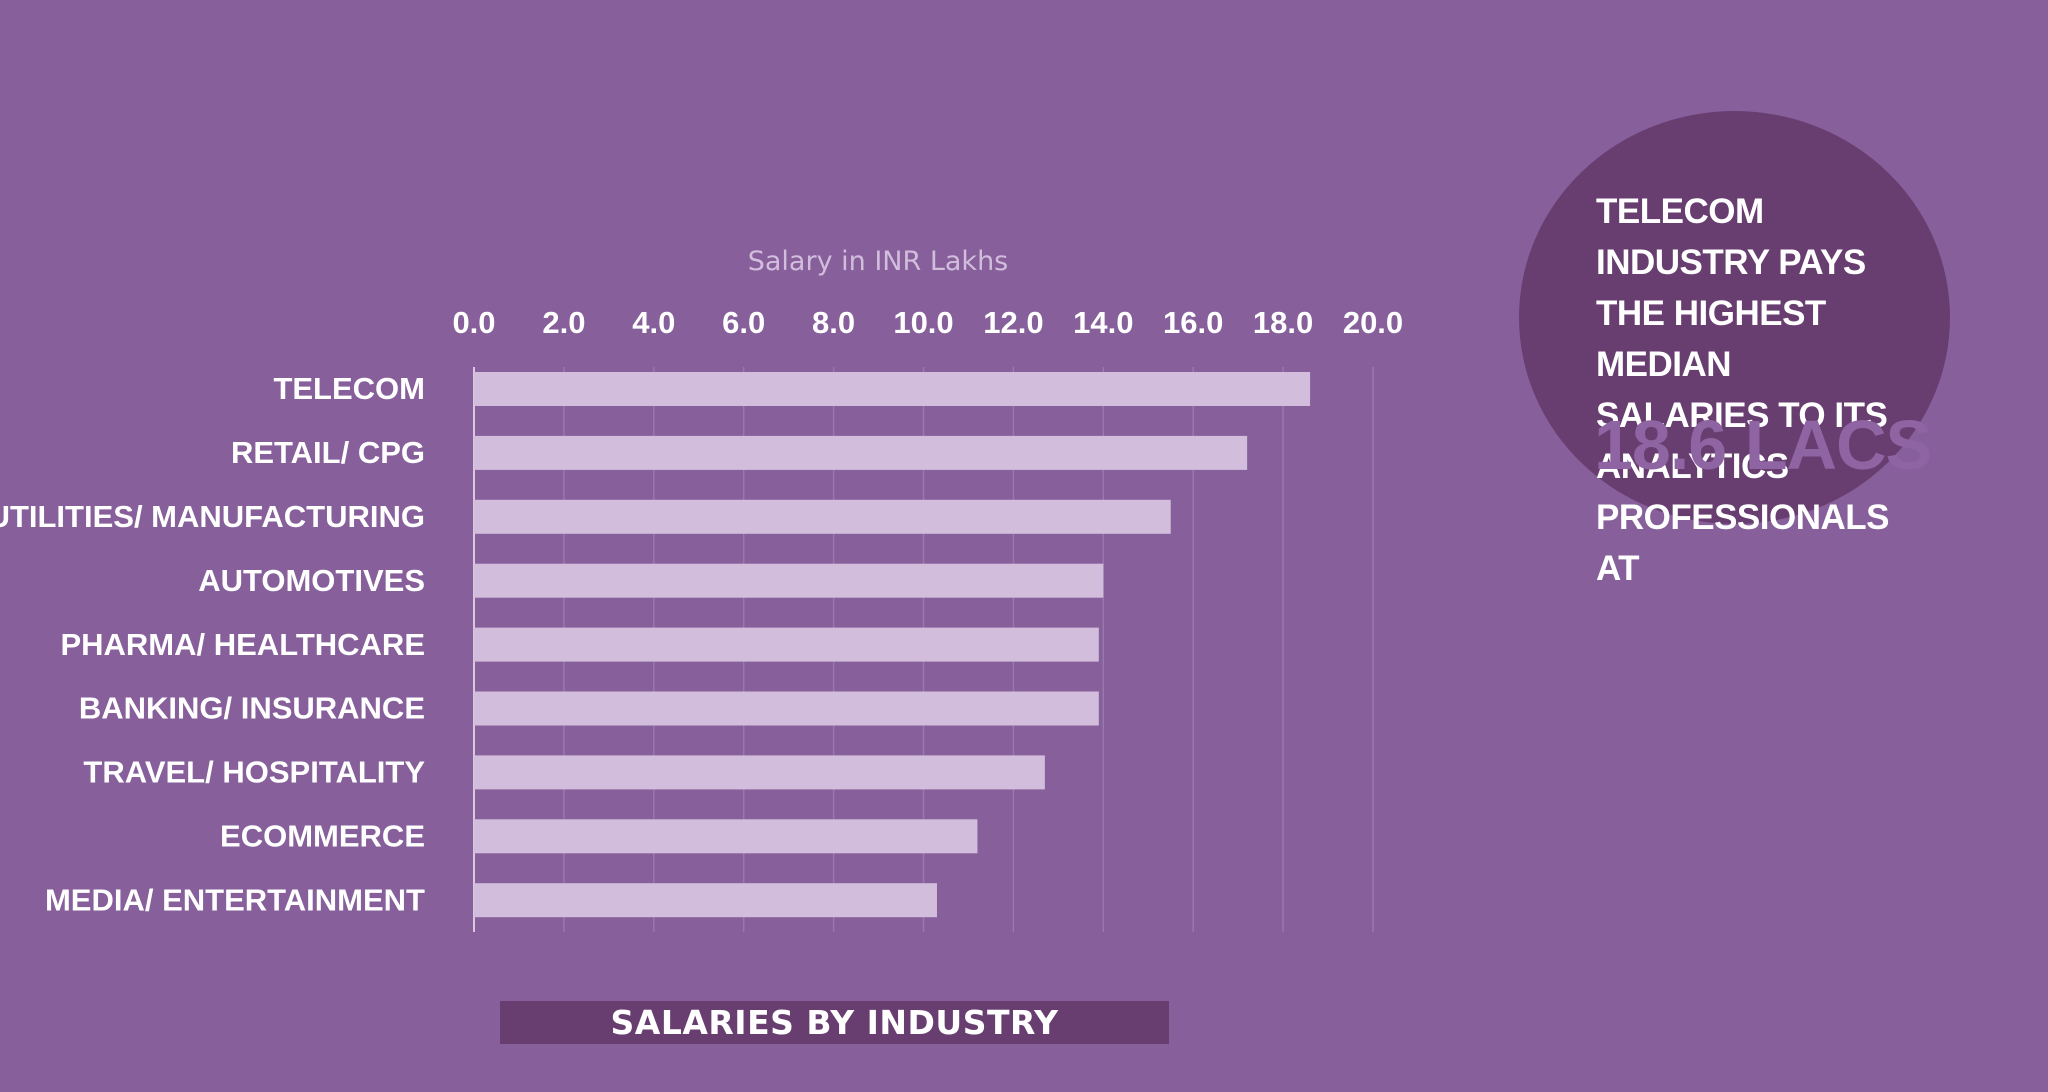 The height and width of the screenshot is (1092, 2048). I want to click on category-label: Telecom, so click(349, 388).